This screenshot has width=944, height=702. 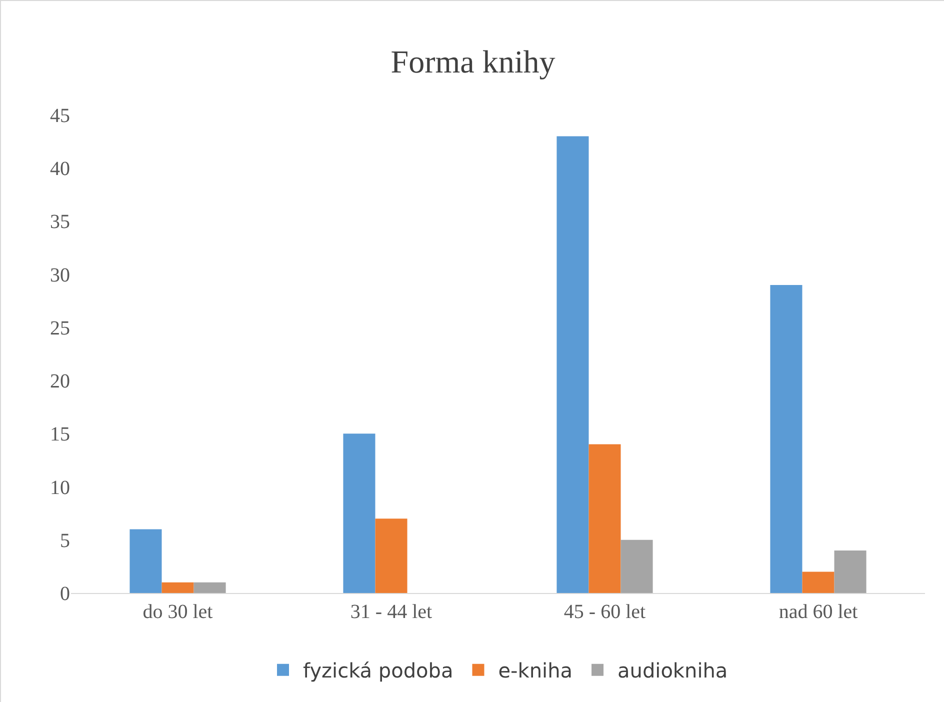 What do you see at coordinates (378, 670) in the screenshot?
I see `legend-label: fyzická podoba` at bounding box center [378, 670].